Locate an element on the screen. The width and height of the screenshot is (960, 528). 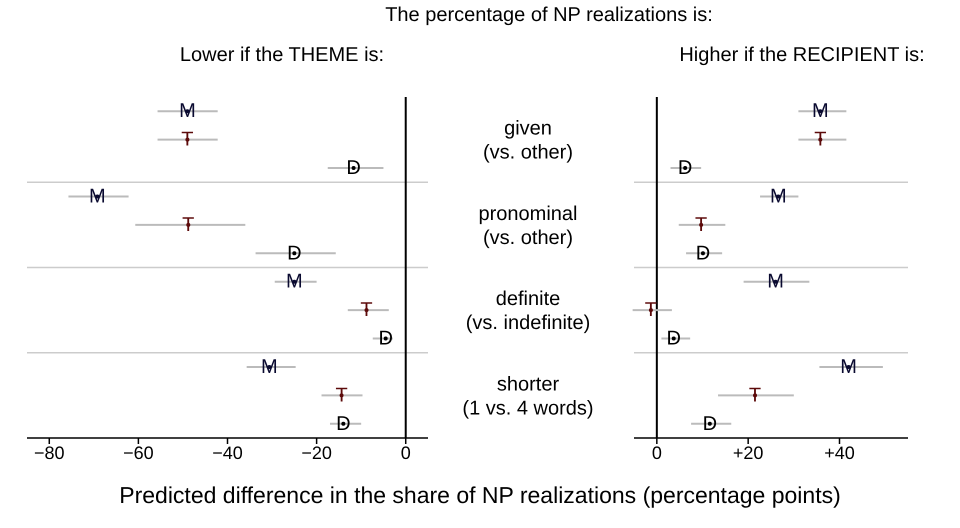
x-tick-label: −40 is located at coordinates (227, 452).